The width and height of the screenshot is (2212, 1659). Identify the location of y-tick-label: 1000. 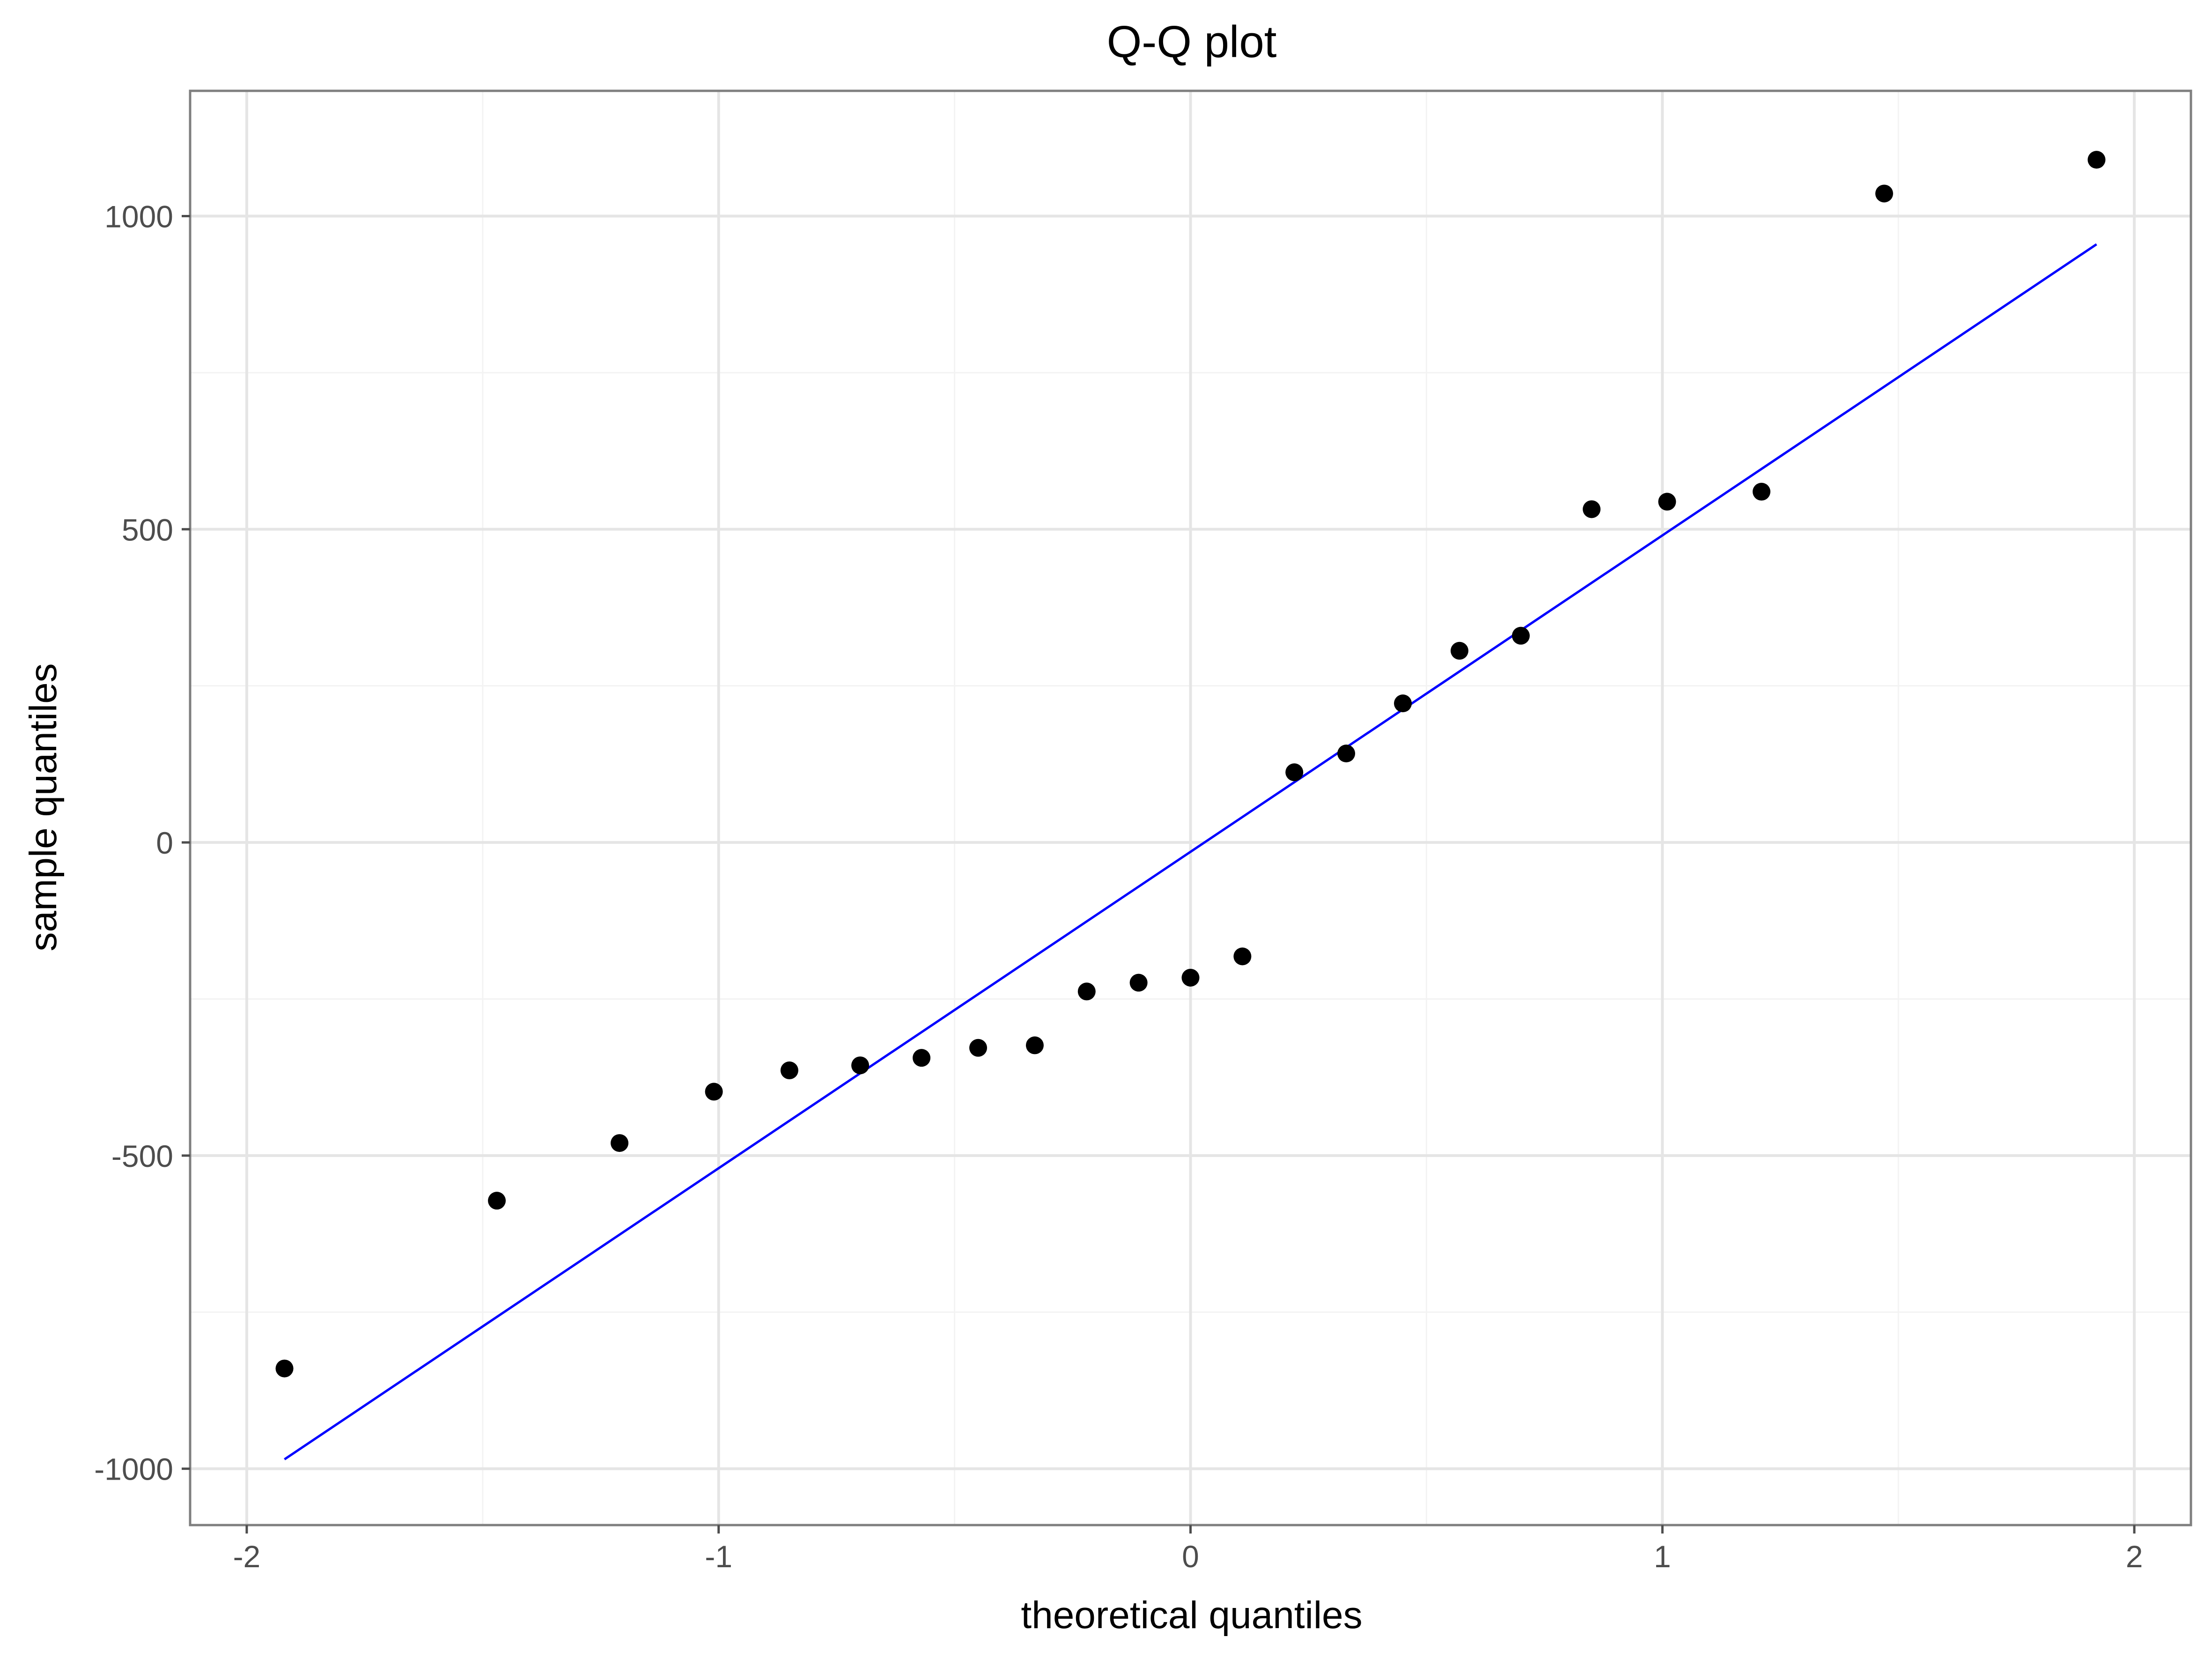
(139, 216).